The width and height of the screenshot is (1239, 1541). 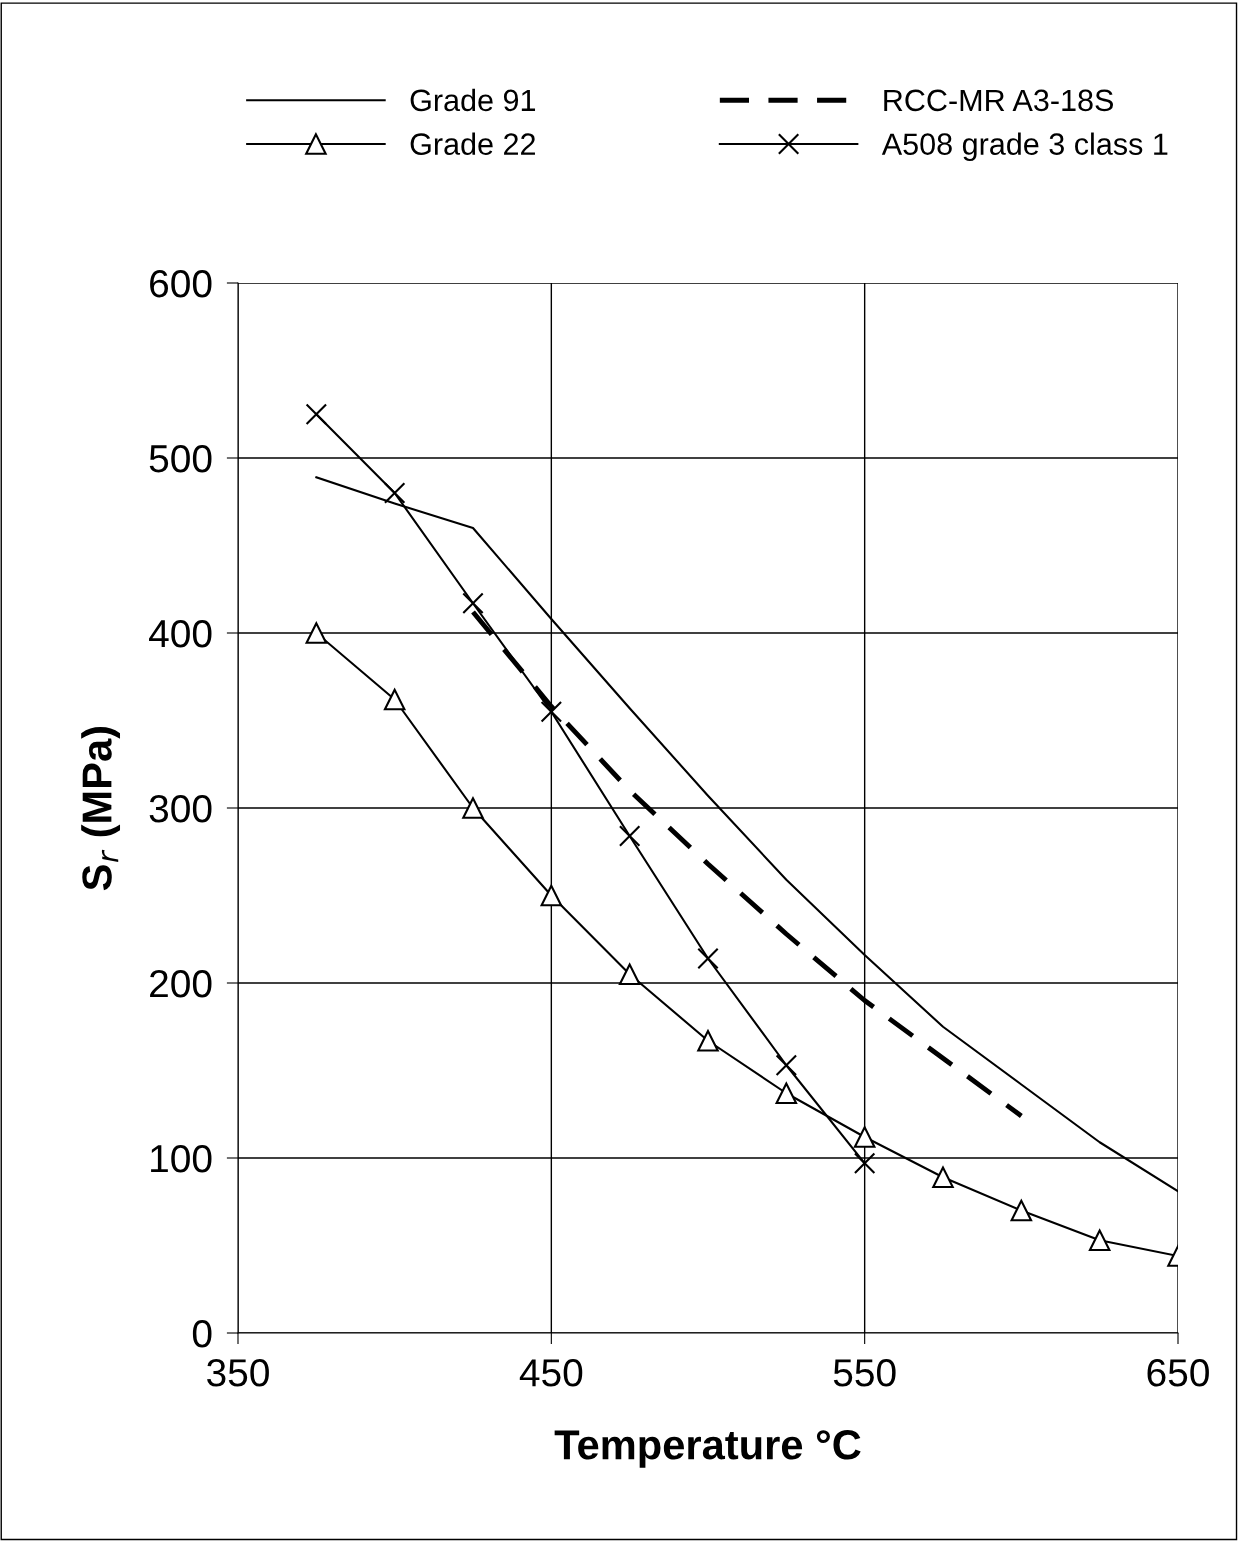 I want to click on x-tick-label: 650, so click(x=1178, y=1373).